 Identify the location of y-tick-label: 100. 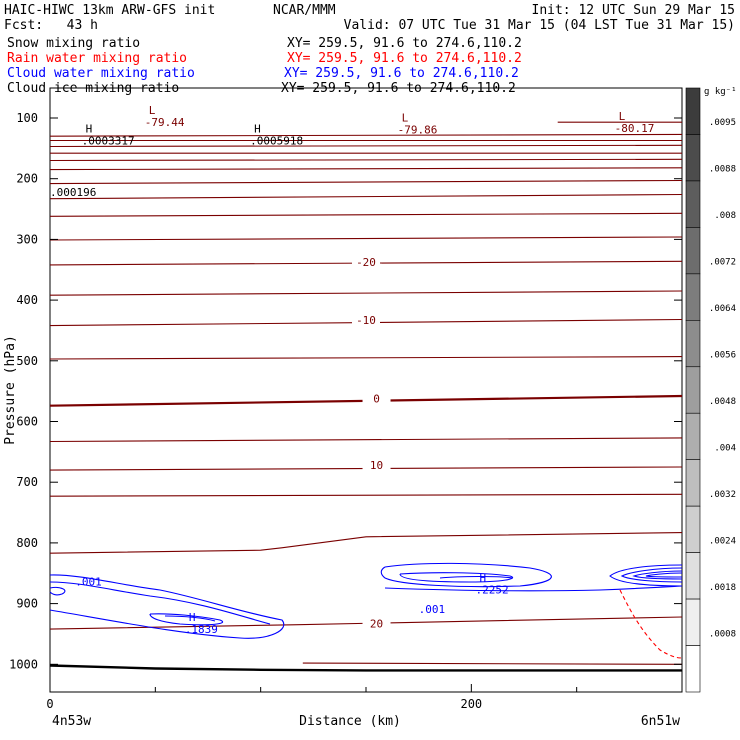
(27, 118).